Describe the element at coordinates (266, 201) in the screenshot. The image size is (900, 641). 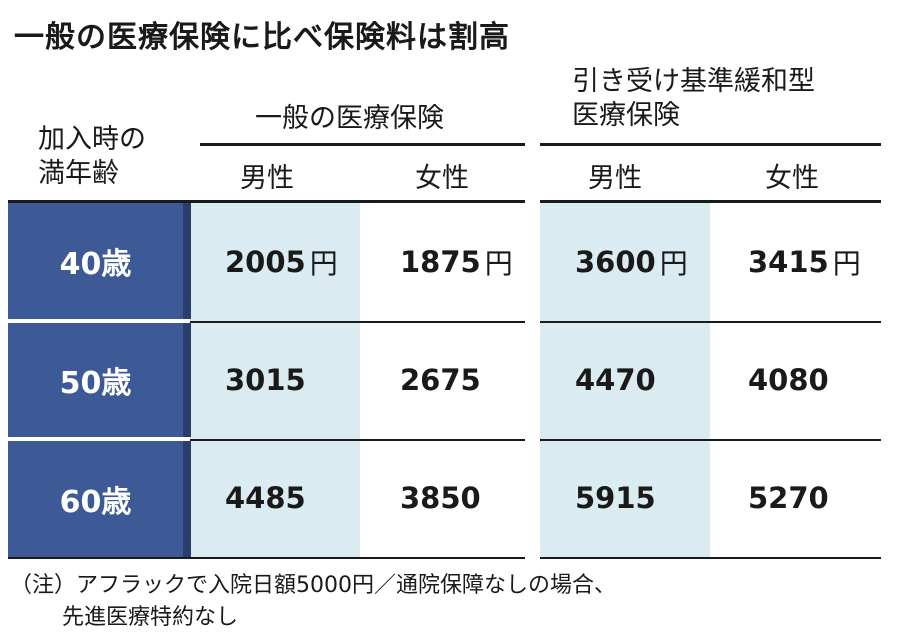
I see `table-top-rule-left` at that location.